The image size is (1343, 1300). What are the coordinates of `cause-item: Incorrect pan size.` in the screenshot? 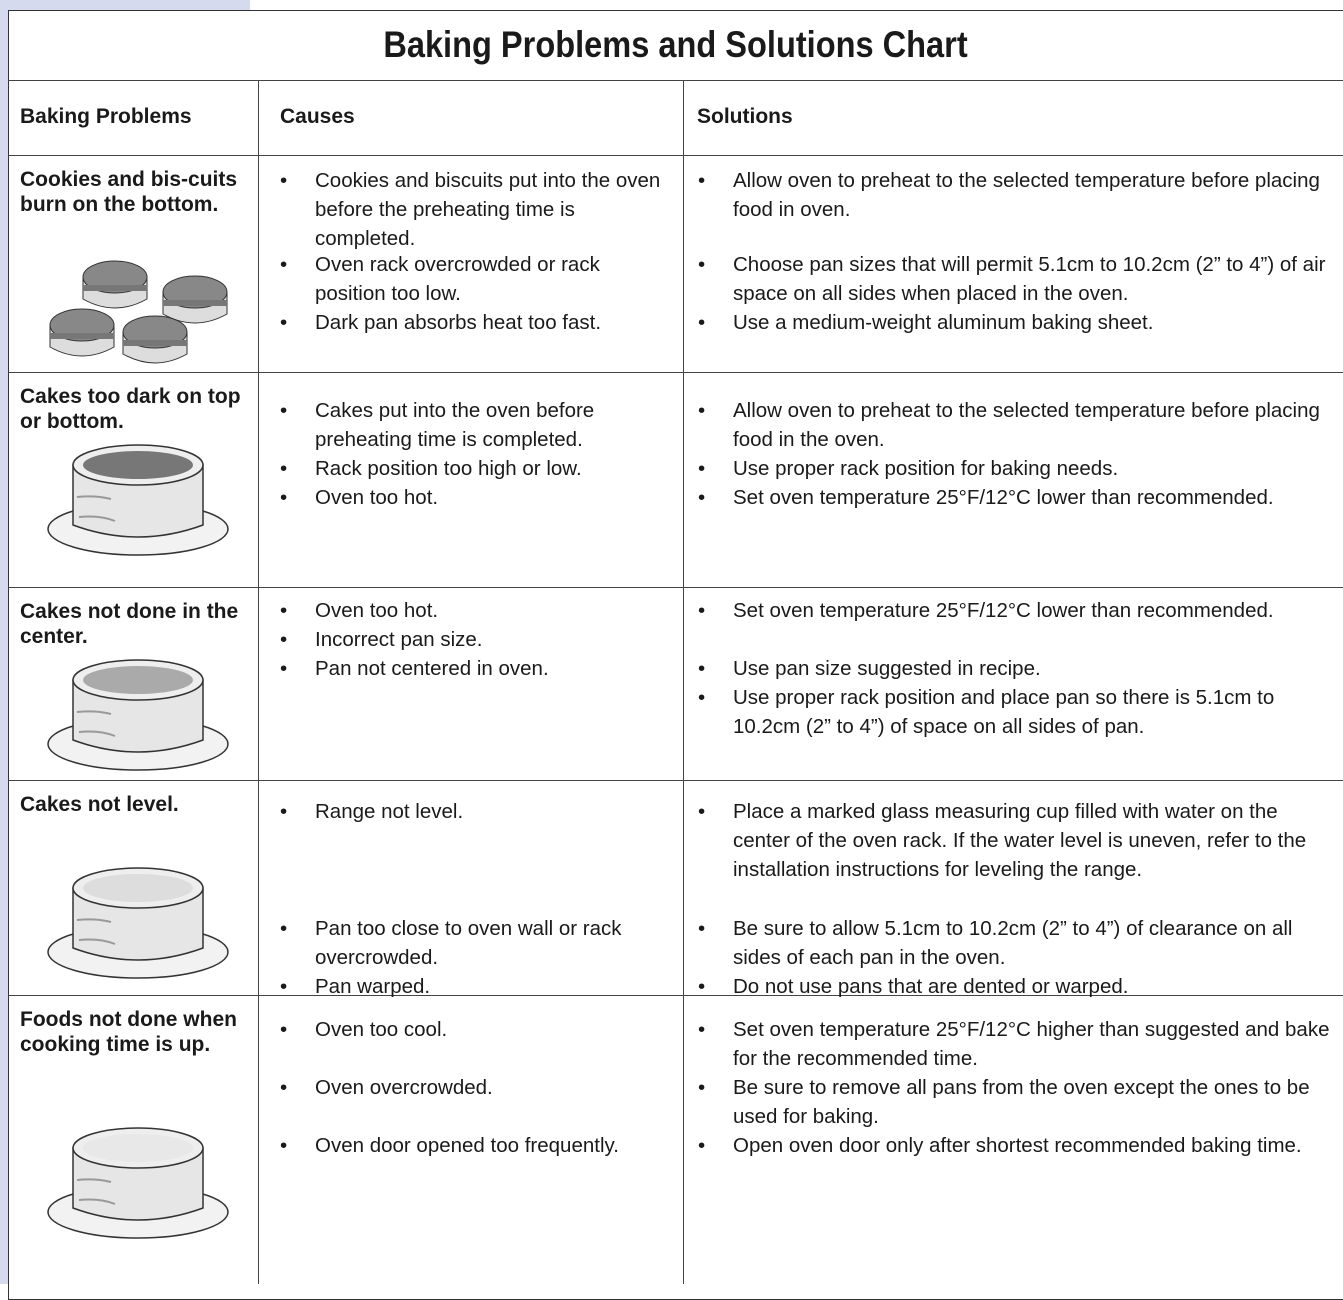 It's located at (477, 639).